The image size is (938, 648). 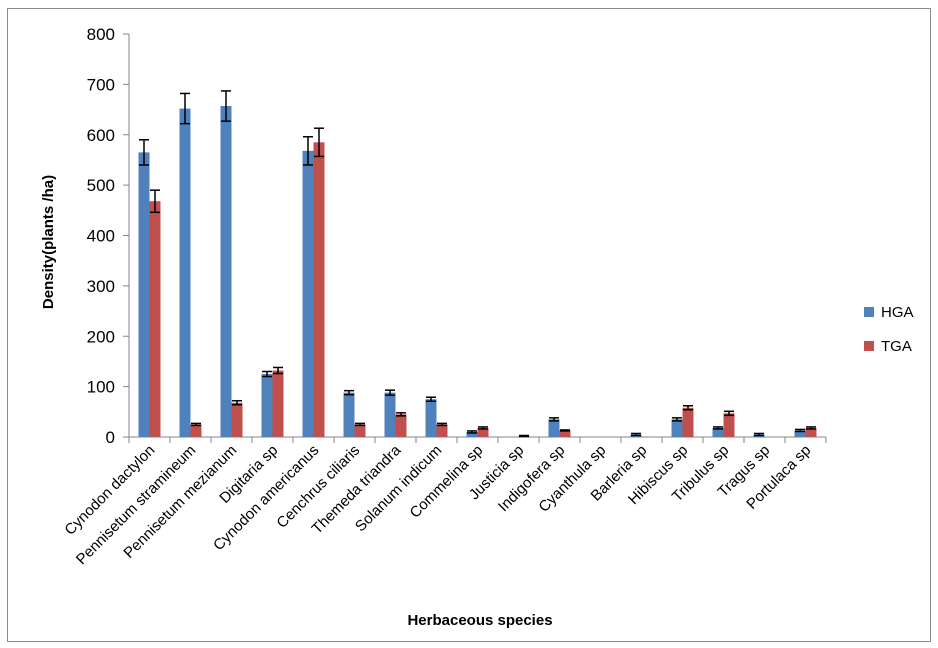 I want to click on y-axis: 0 100 200 300 400 500 600 700 800, so click(x=108, y=236).